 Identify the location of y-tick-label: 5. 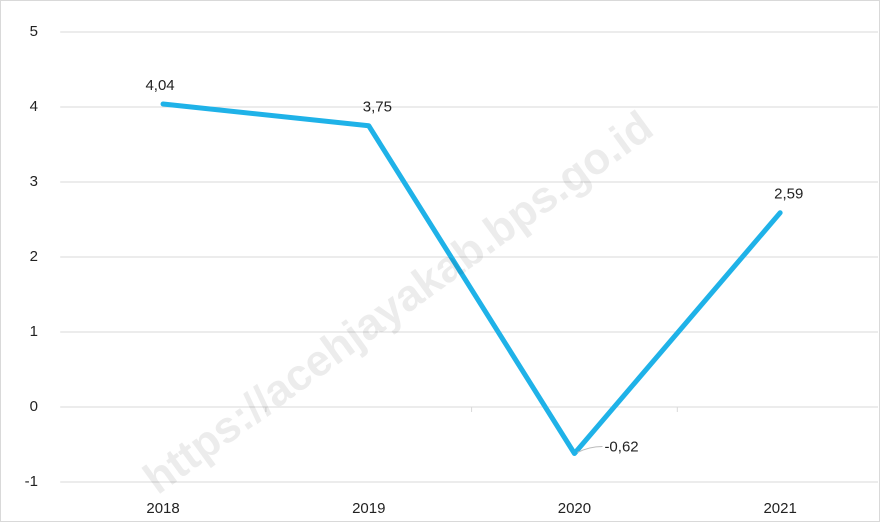
(34, 31).